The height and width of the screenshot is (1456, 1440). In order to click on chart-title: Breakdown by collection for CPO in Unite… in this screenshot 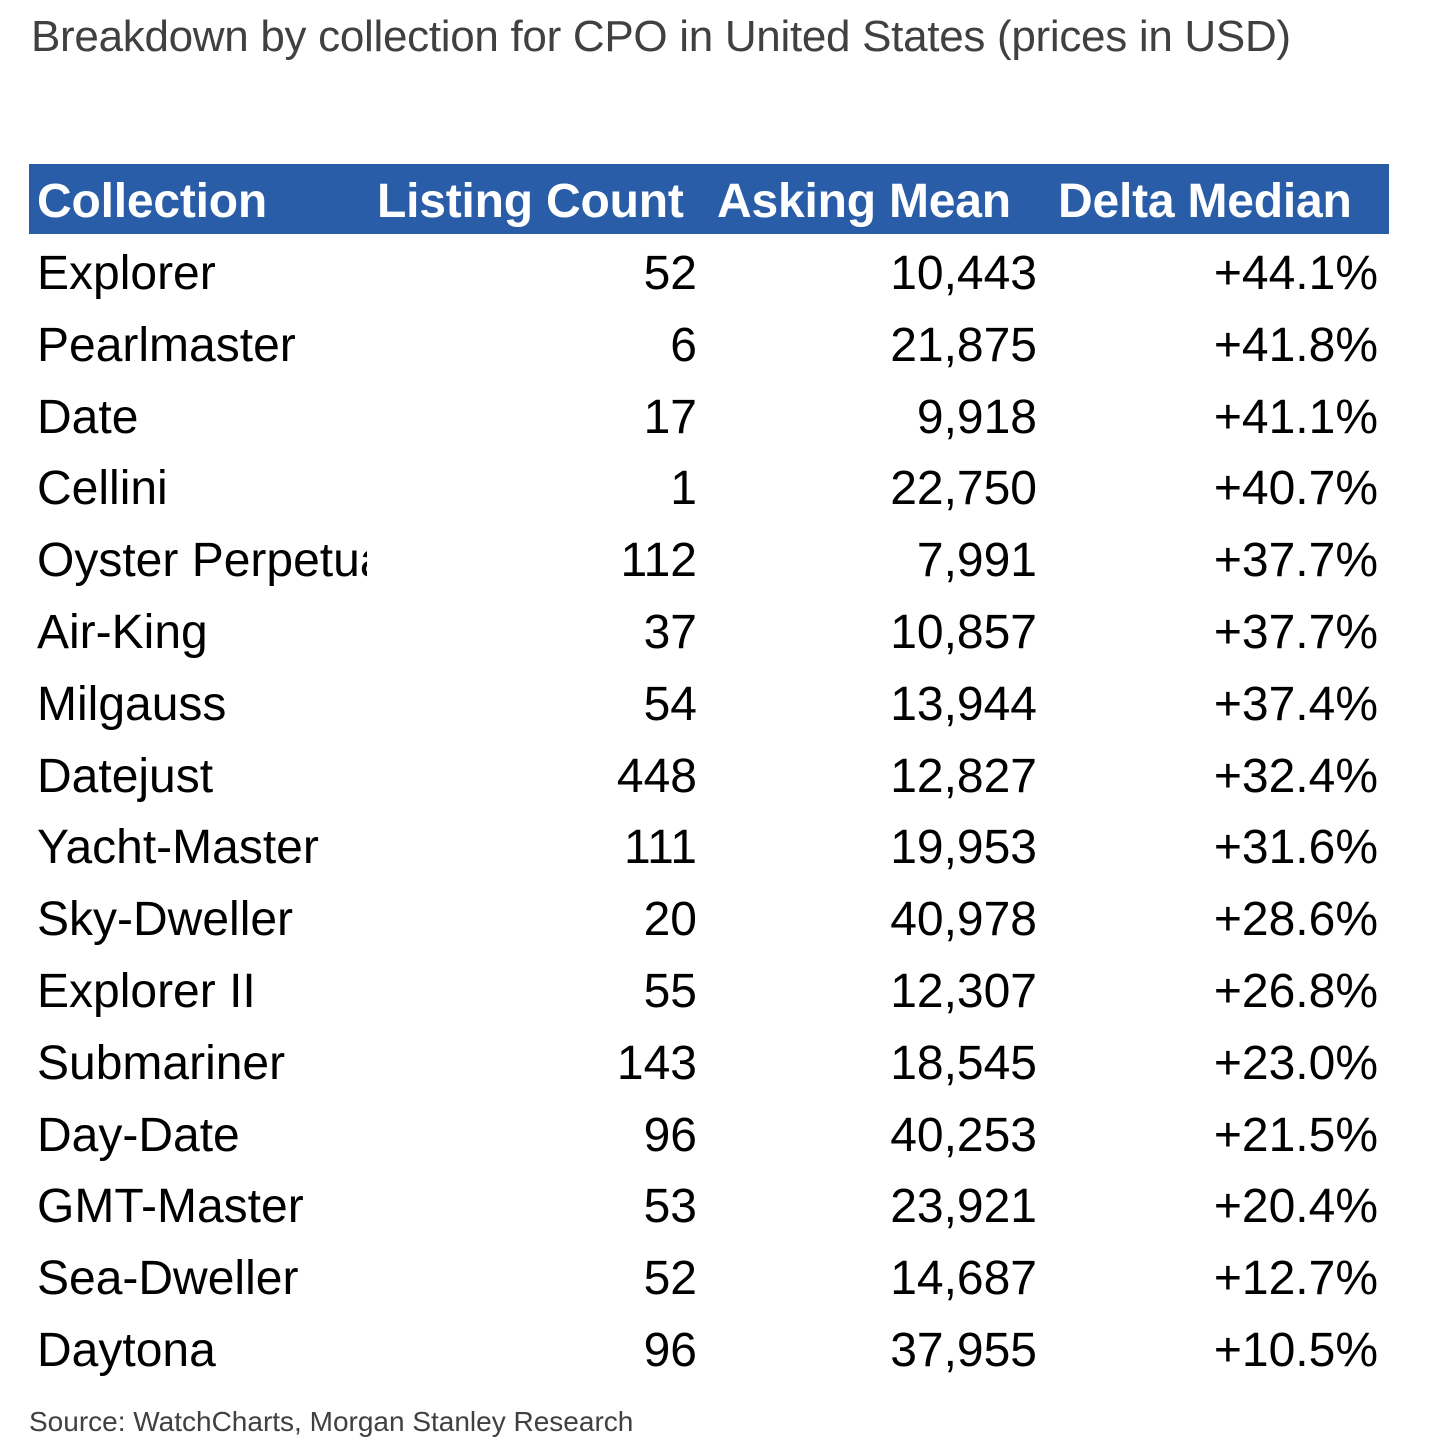, I will do `click(661, 36)`.